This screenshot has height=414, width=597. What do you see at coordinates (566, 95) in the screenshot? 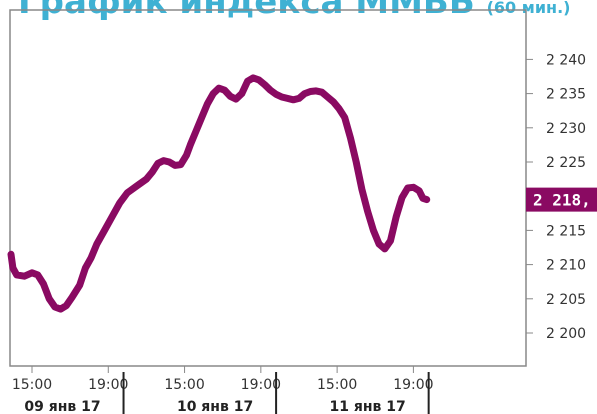
I see `y-tick-label: 2 235` at bounding box center [566, 95].